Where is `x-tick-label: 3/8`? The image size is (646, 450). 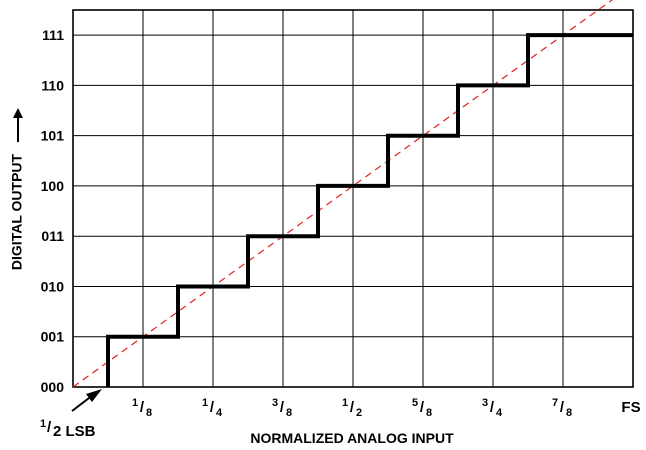
x-tick-label: 3/8 is located at coordinates (282, 408).